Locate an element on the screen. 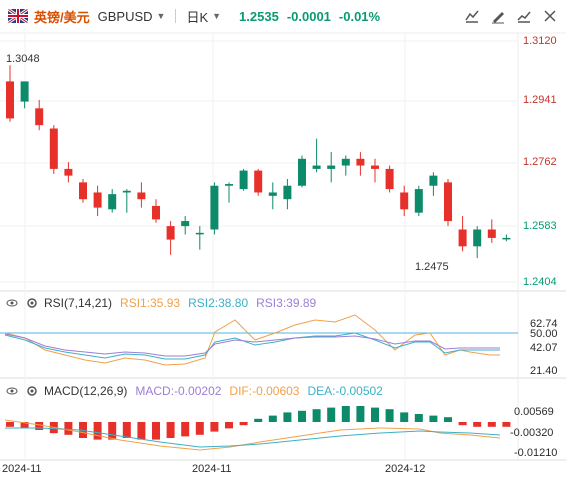  symbol-dropdown-icon: ▼ is located at coordinates (161, 16).